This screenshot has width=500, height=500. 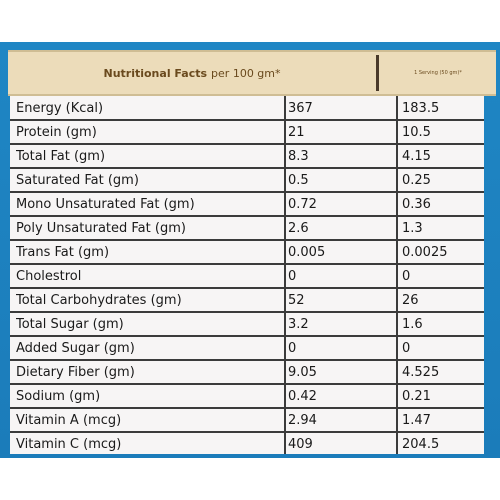 What do you see at coordinates (416, 396) in the screenshot?
I see `per-serving-cell: 0.21` at bounding box center [416, 396].